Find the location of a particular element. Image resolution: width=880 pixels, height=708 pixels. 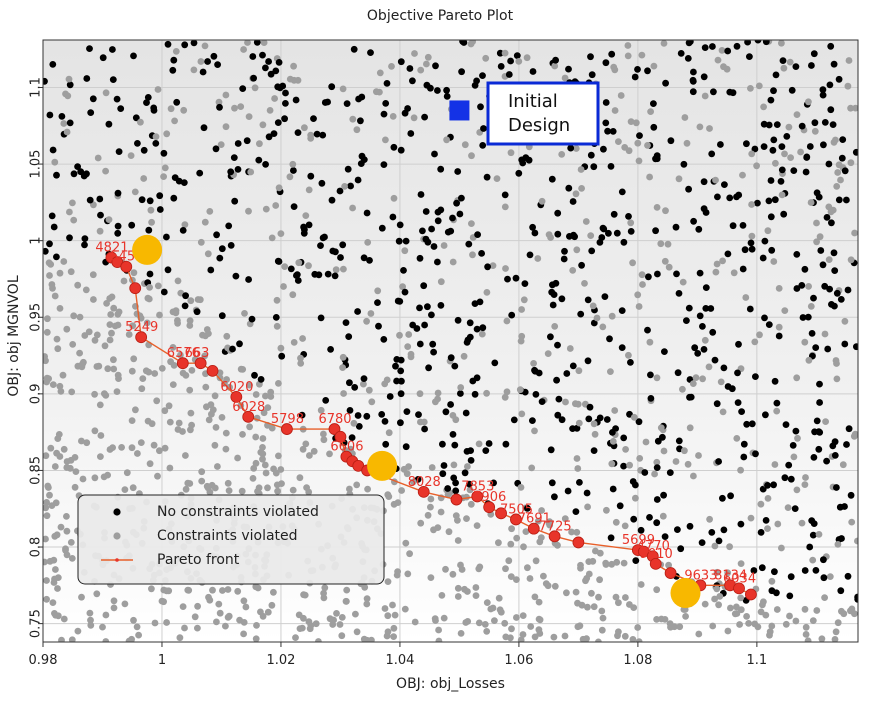

pareto-point-label: 6020 is located at coordinates (236, 387).